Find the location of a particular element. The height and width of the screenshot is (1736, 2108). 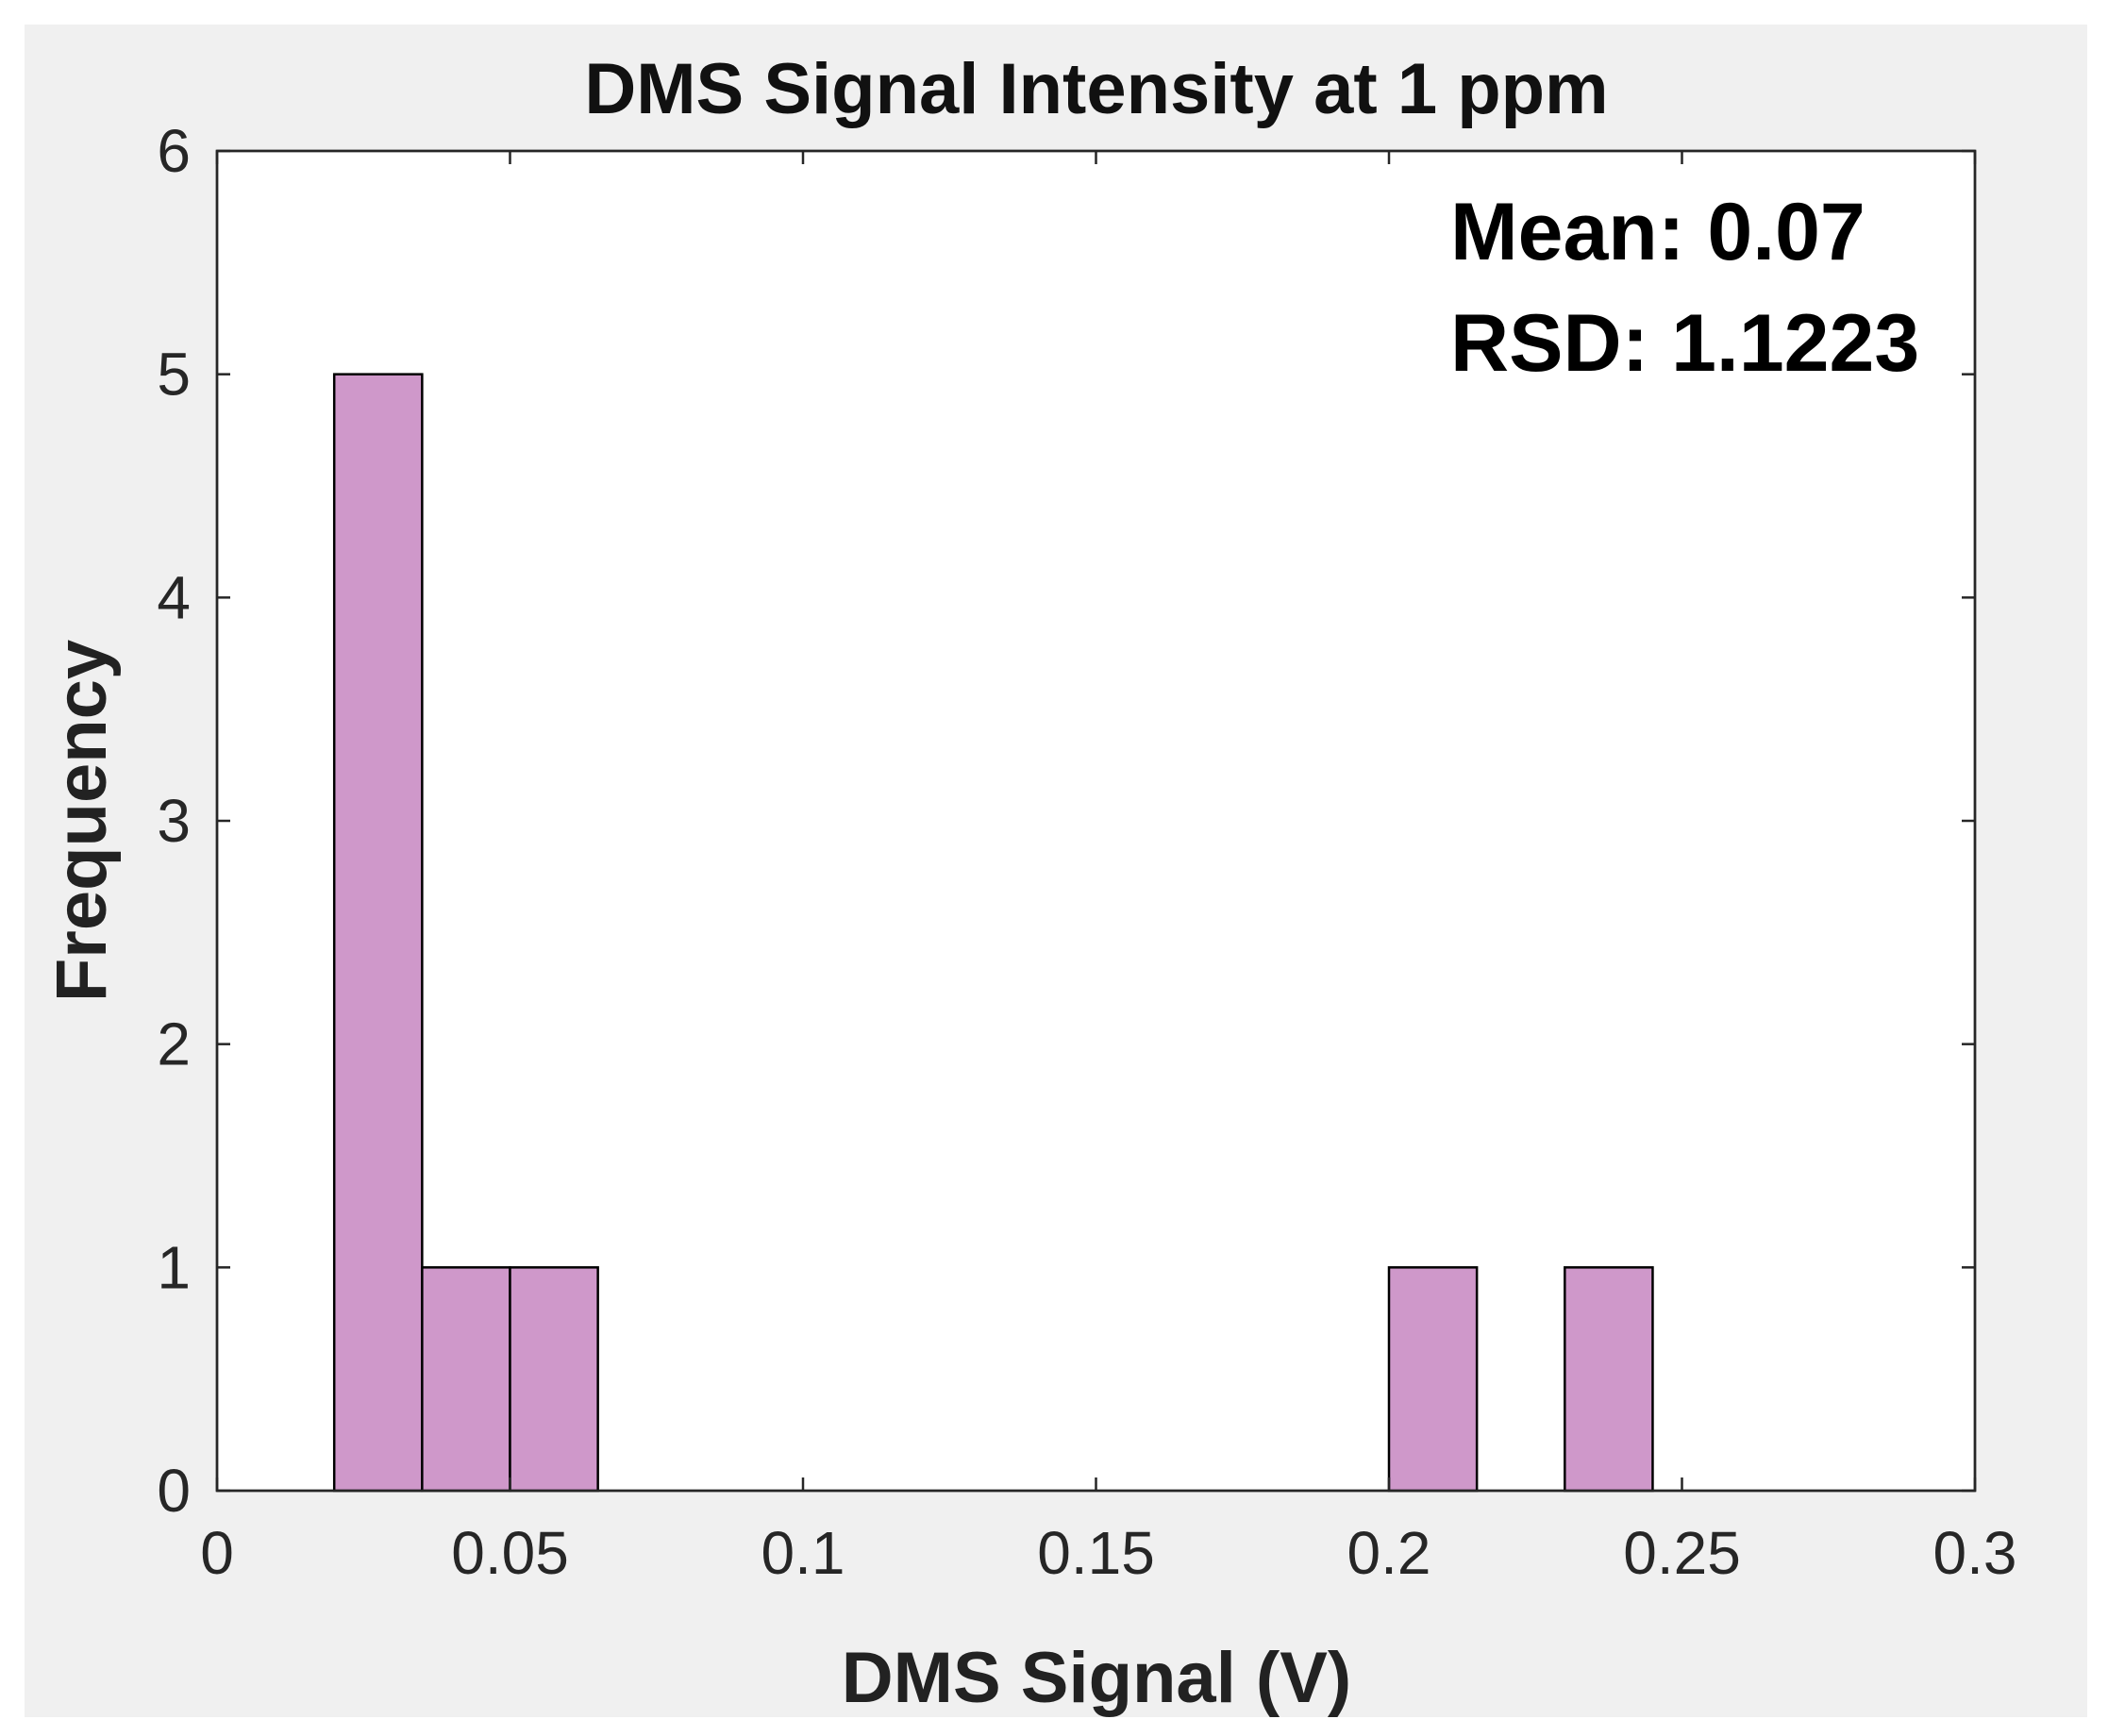

y-tick-label: 2 is located at coordinates (174, 1044).